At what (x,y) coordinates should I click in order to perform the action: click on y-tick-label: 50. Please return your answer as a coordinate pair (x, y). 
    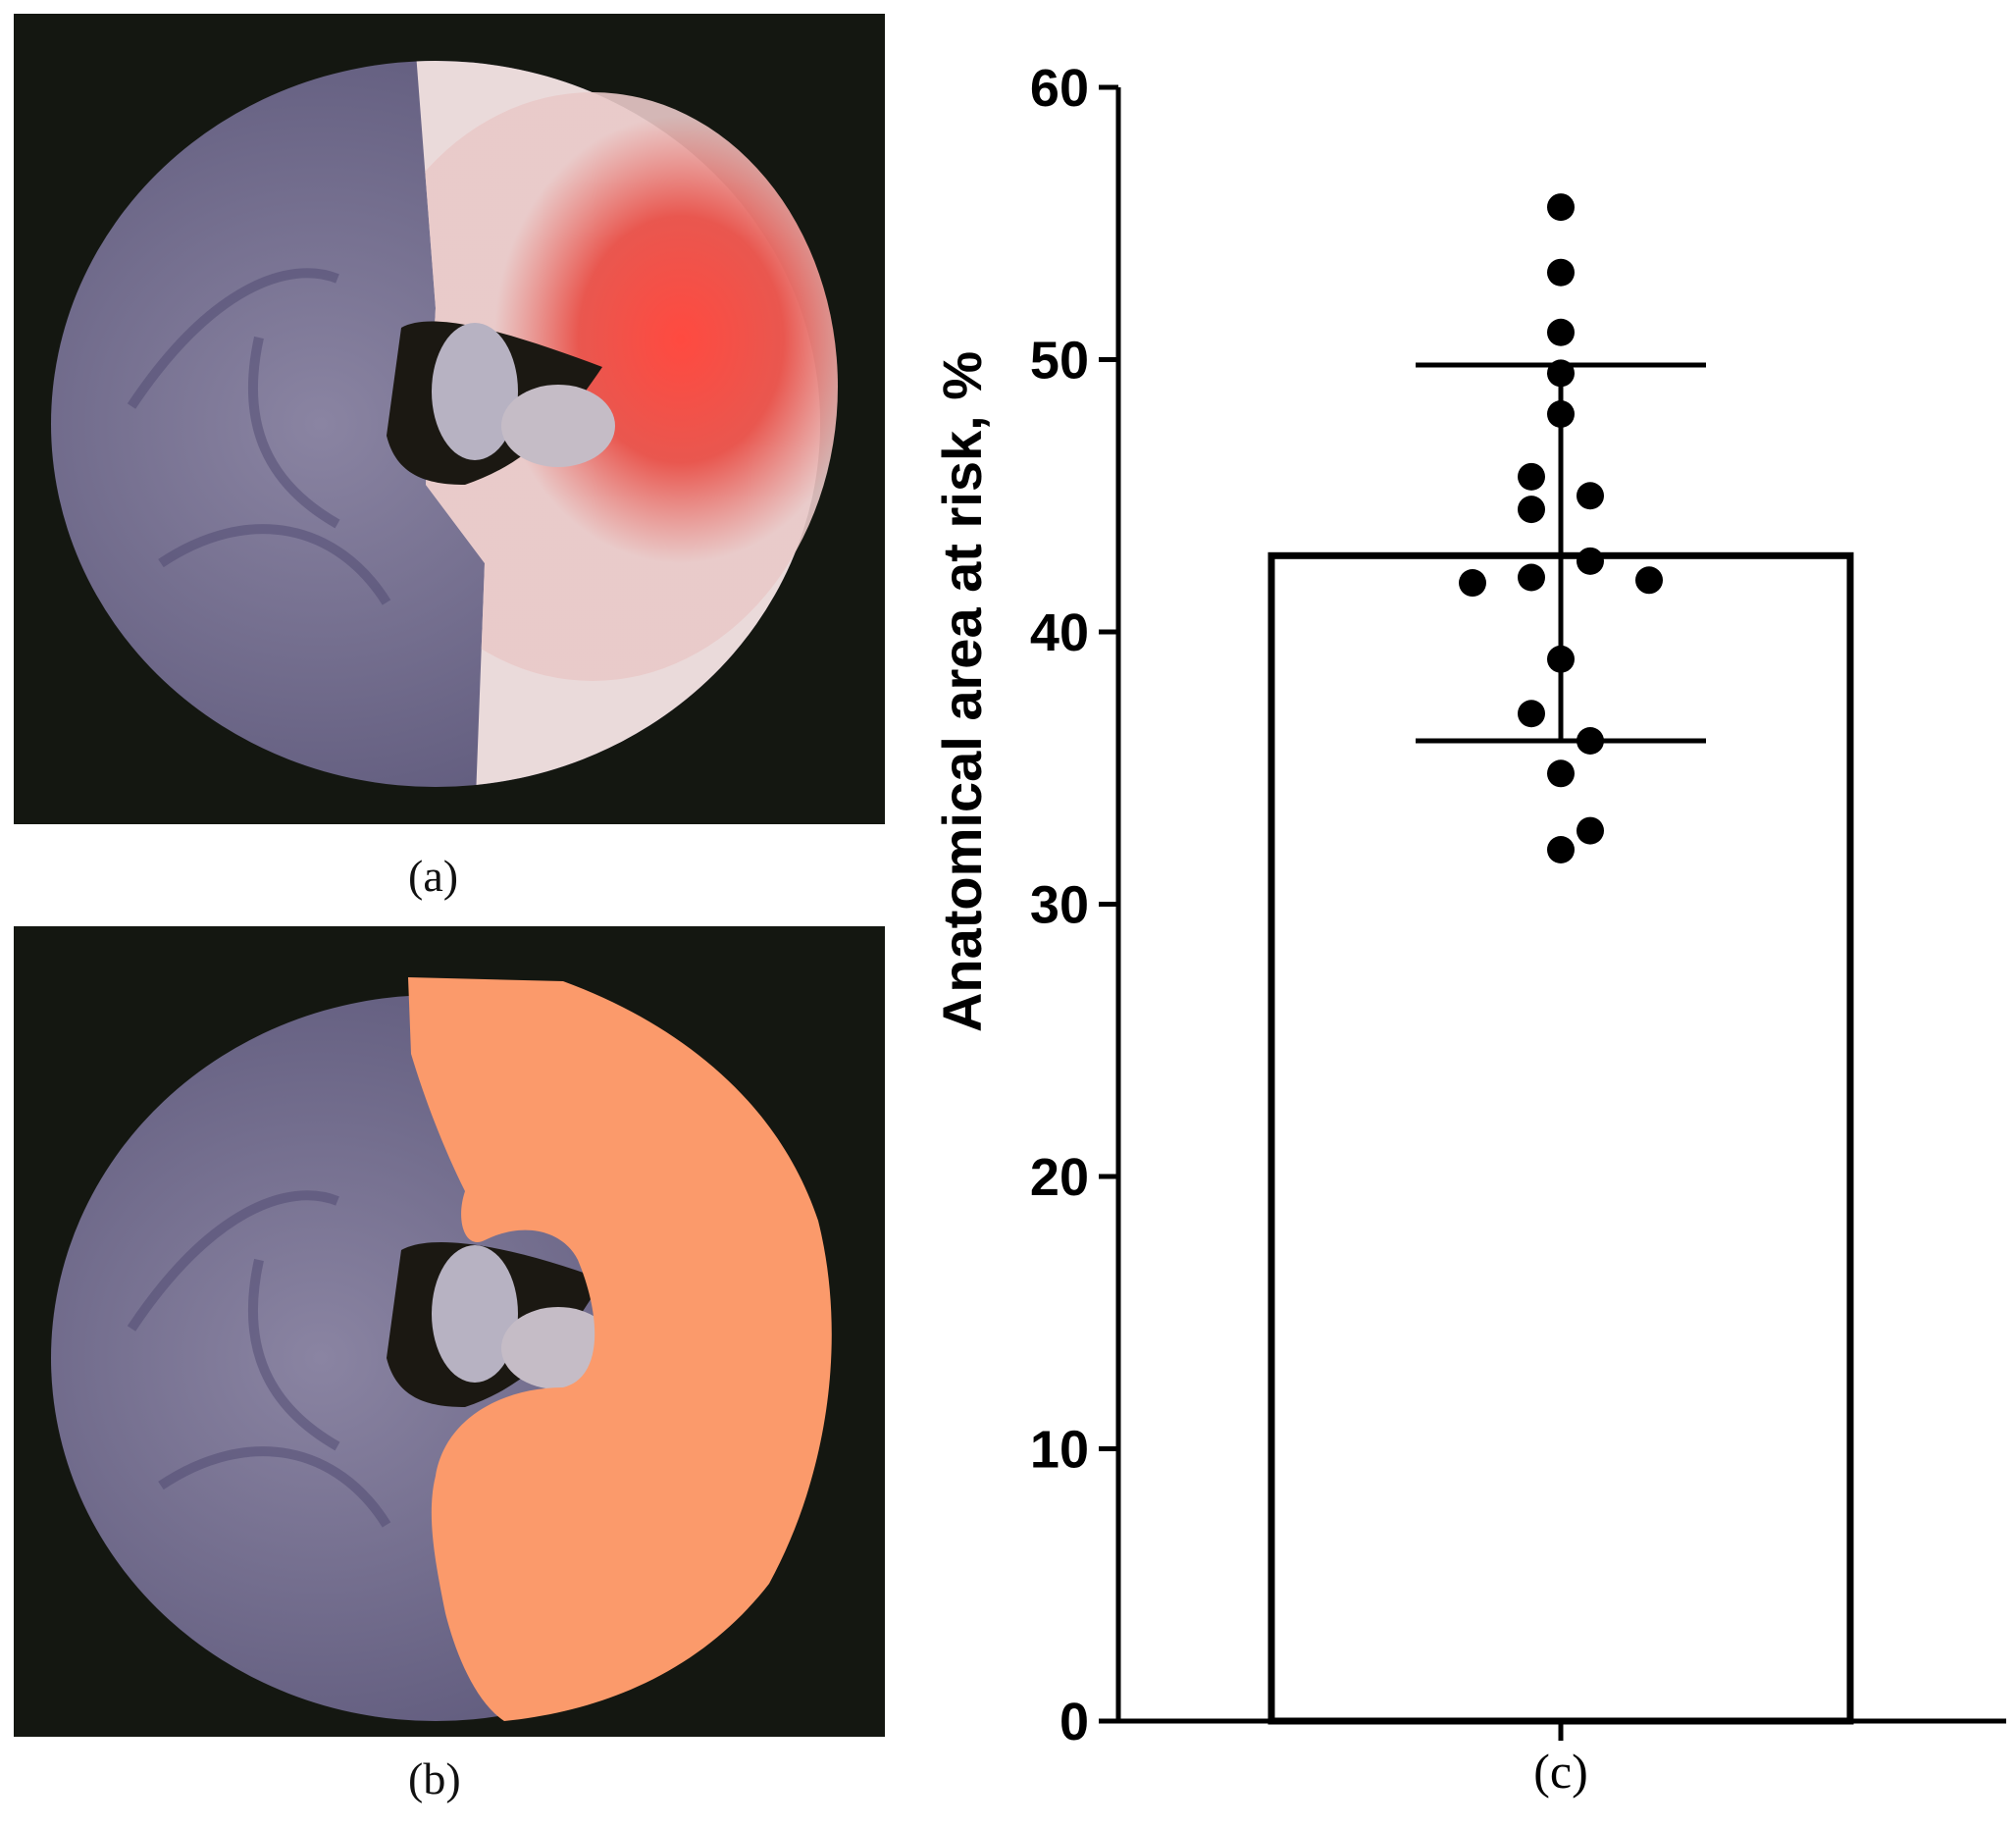
    Looking at the image, I should click on (1059, 361).